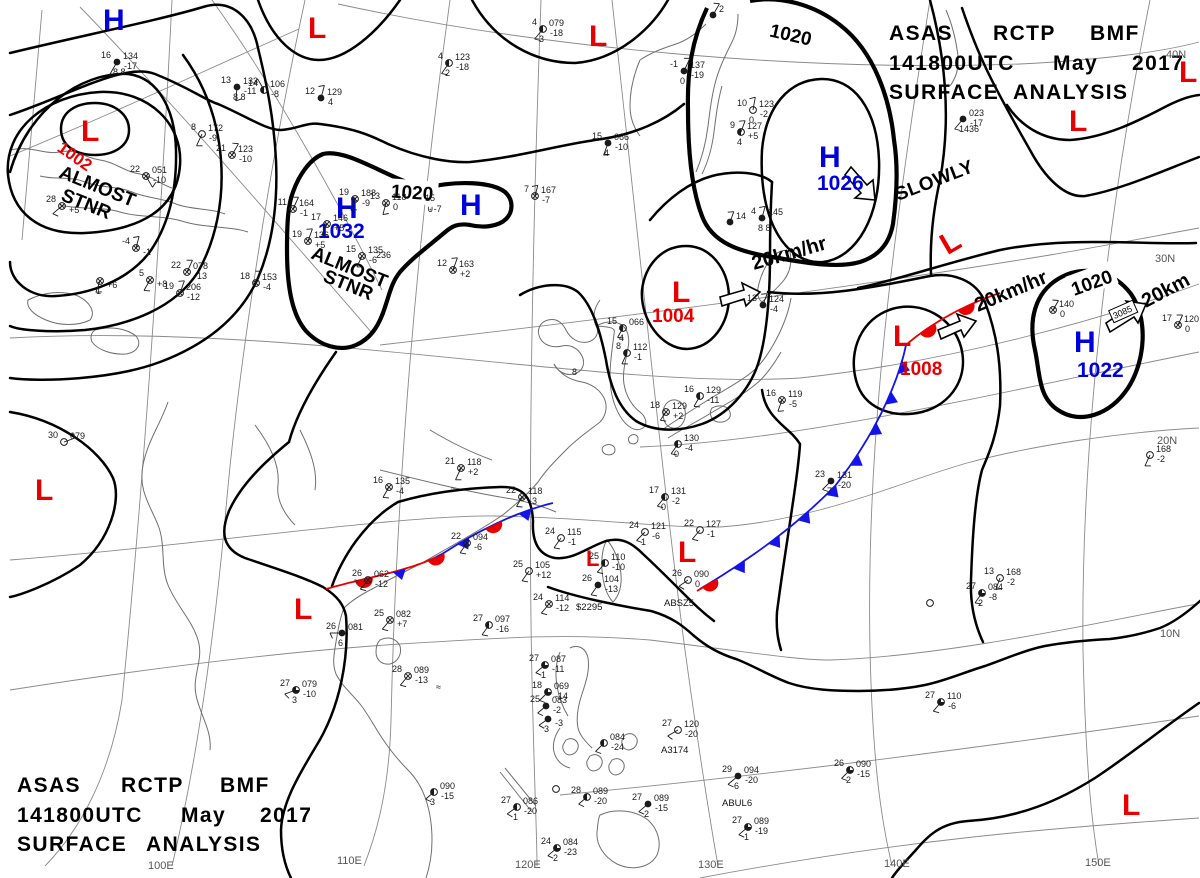 The width and height of the screenshot is (1200, 878). What do you see at coordinates (556, 23) in the screenshot?
I see `svg-text: 079` at bounding box center [556, 23].